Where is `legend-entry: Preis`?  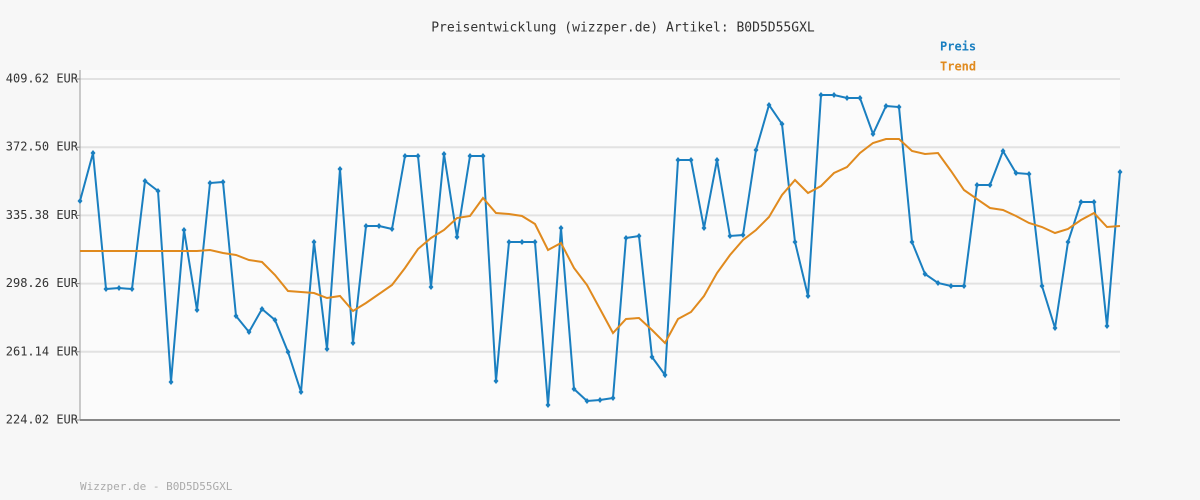
legend-entry: Preis is located at coordinates (958, 47).